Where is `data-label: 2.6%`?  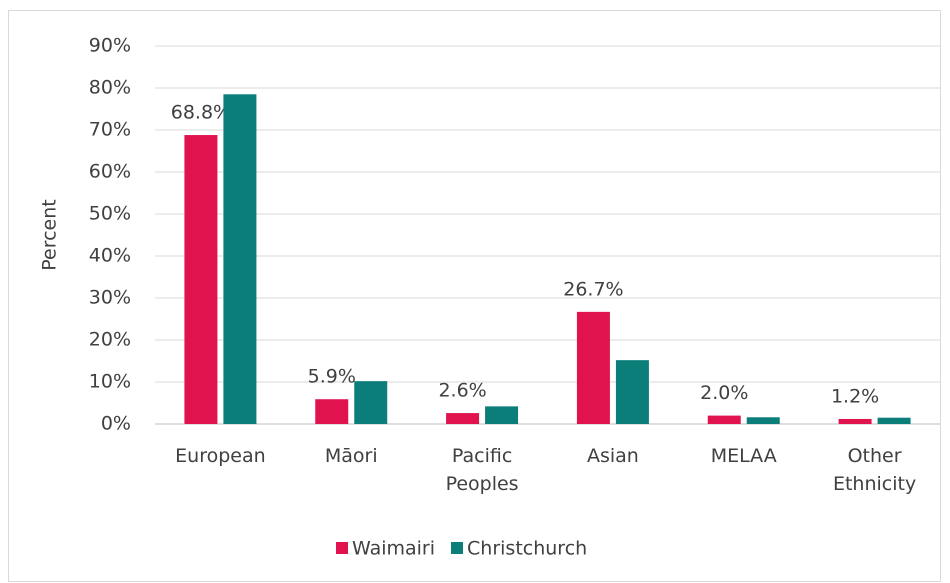 data-label: 2.6% is located at coordinates (462, 391).